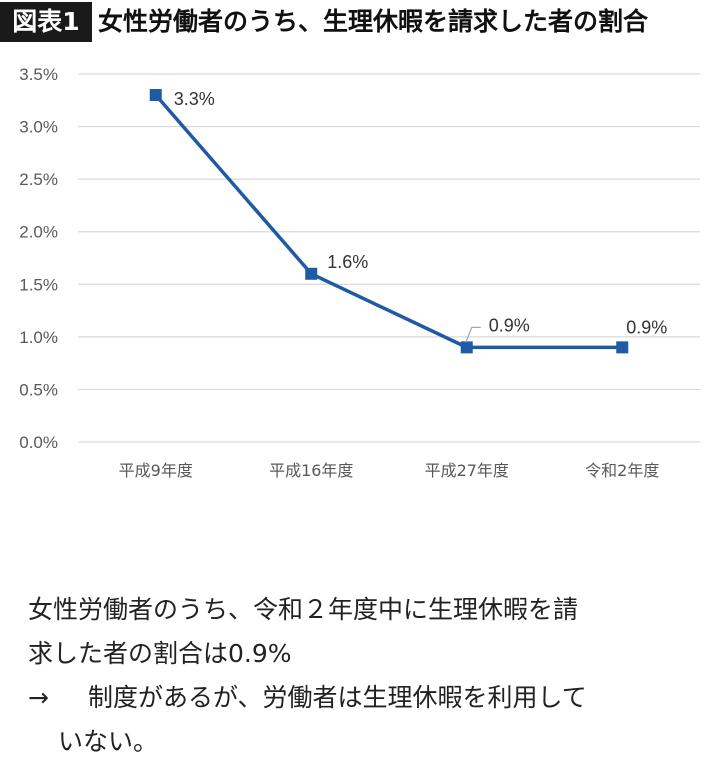 This screenshot has height=770, width=710. I want to click on header: 図表1 女性労働者のうち、生理休暇を請求した者の割合, so click(355, 25).